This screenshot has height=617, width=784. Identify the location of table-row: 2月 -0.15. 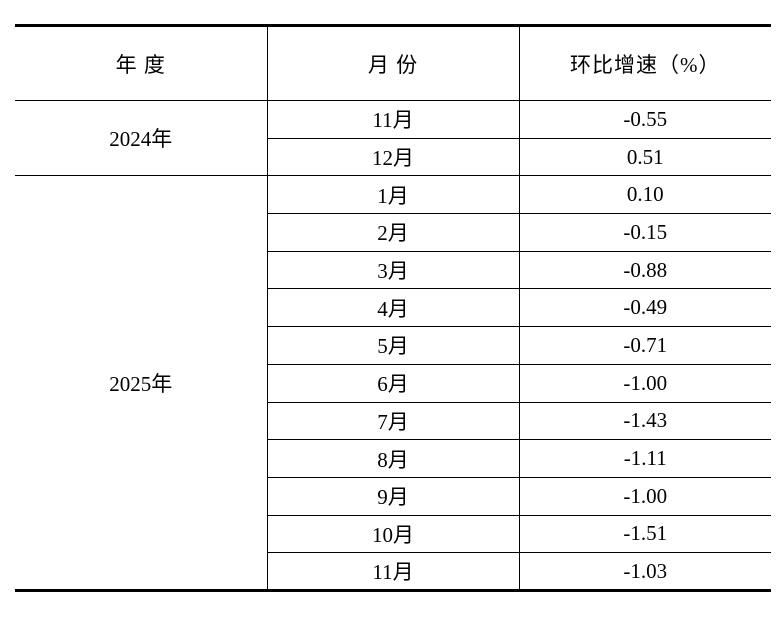
(393, 232).